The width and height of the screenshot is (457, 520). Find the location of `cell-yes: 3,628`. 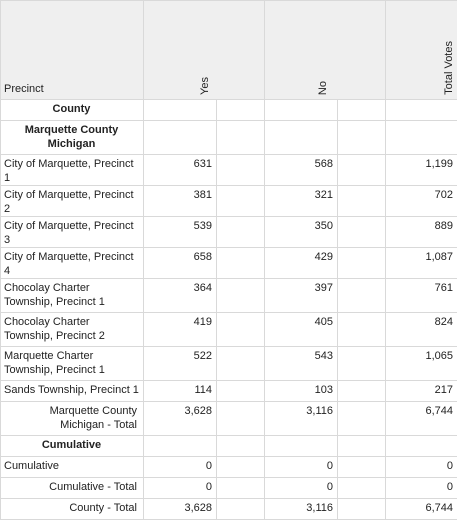

cell-yes: 3,628 is located at coordinates (180, 509).